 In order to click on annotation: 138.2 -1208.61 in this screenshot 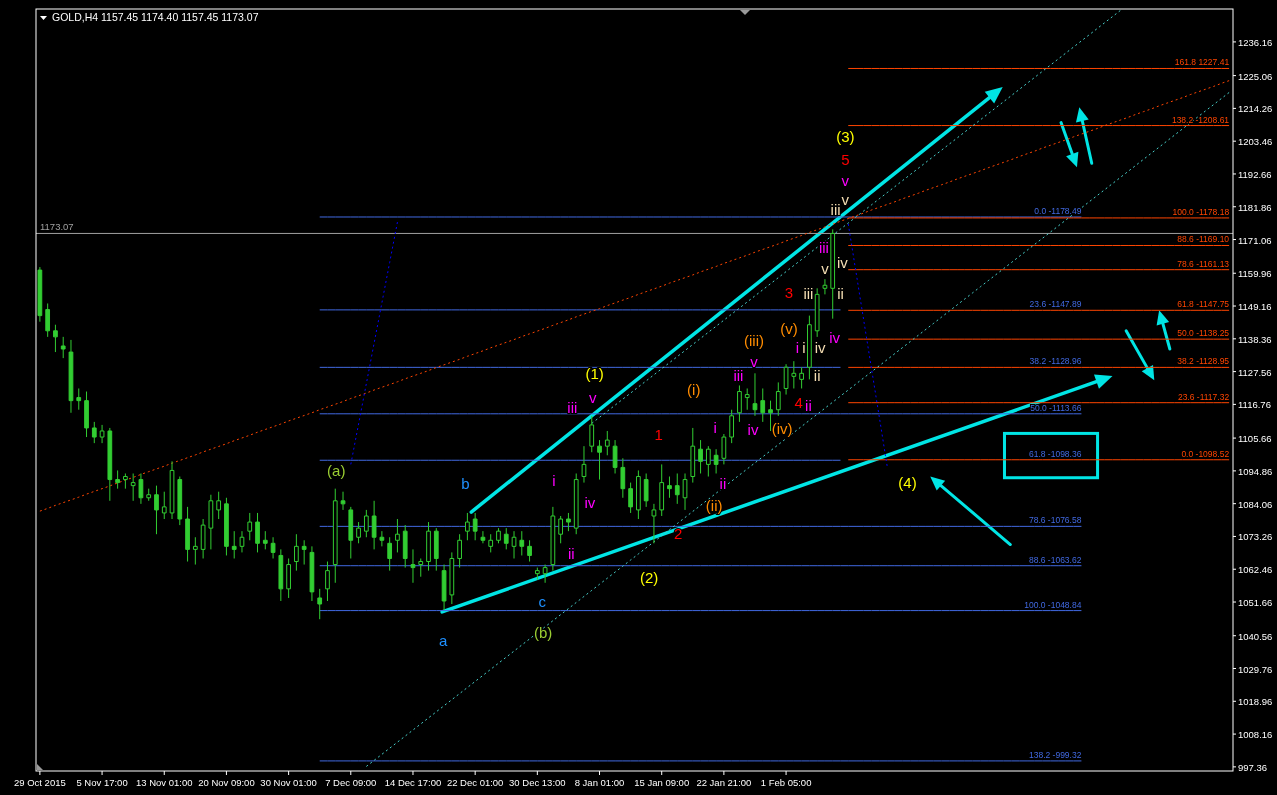, I will do `click(1200, 119)`.